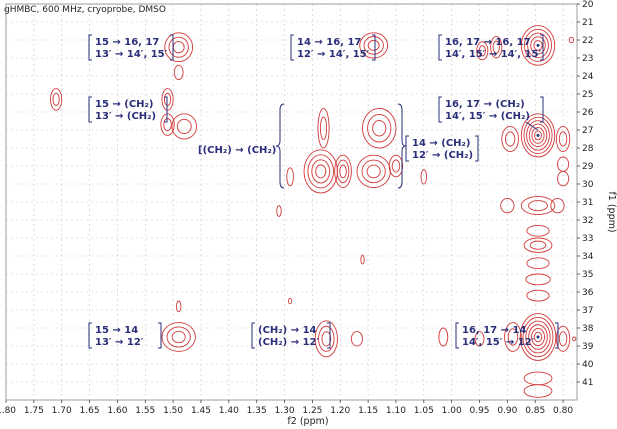 The image size is (617, 429). What do you see at coordinates (588, 185) in the screenshot?
I see `y-tick-label: 30` at bounding box center [588, 185].